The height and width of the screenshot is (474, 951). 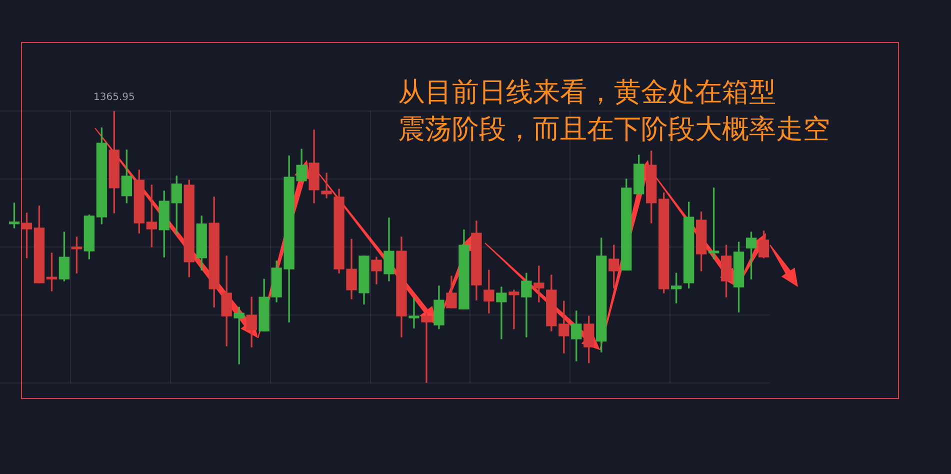 What do you see at coordinates (614, 130) in the screenshot?
I see `annotation: 震荡阶段，而且在下阶段大概率走空` at bounding box center [614, 130].